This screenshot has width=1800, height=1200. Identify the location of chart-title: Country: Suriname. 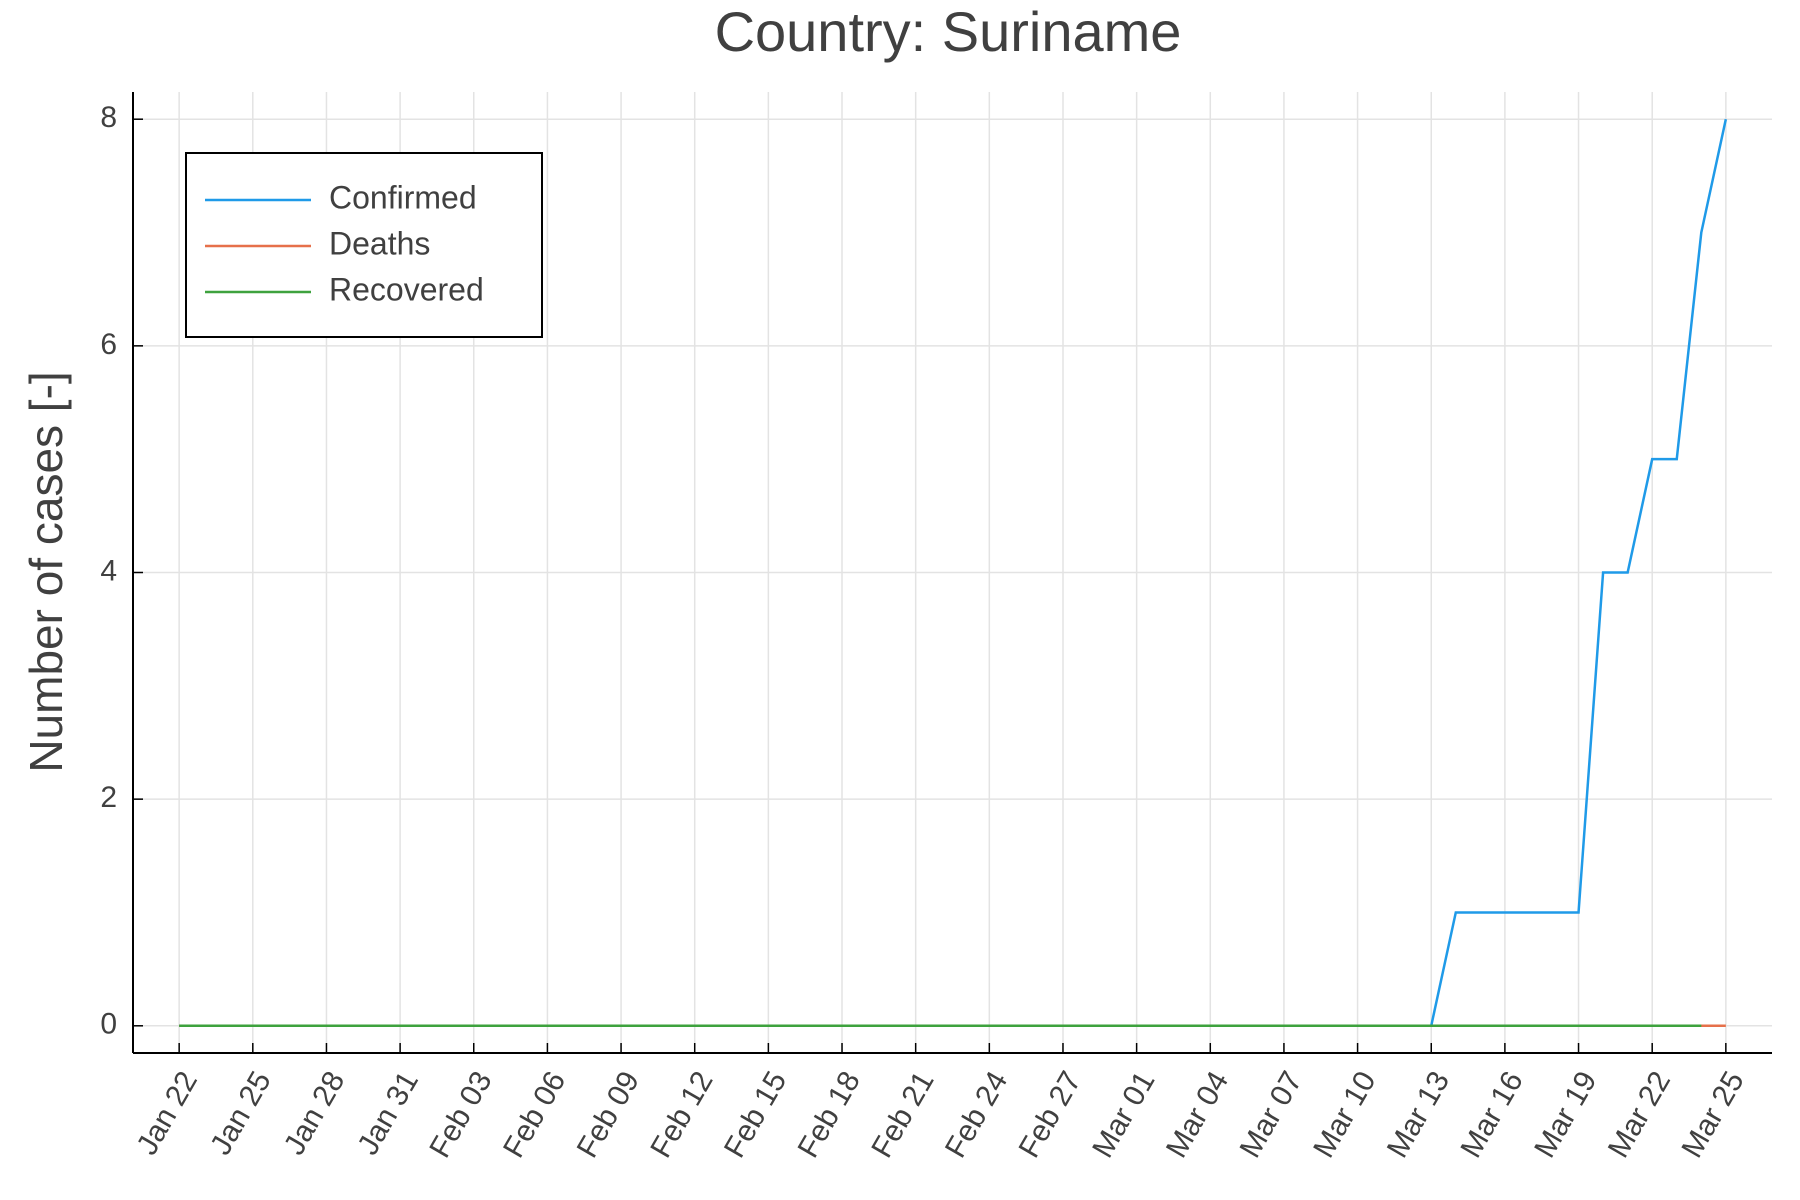
(948, 31).